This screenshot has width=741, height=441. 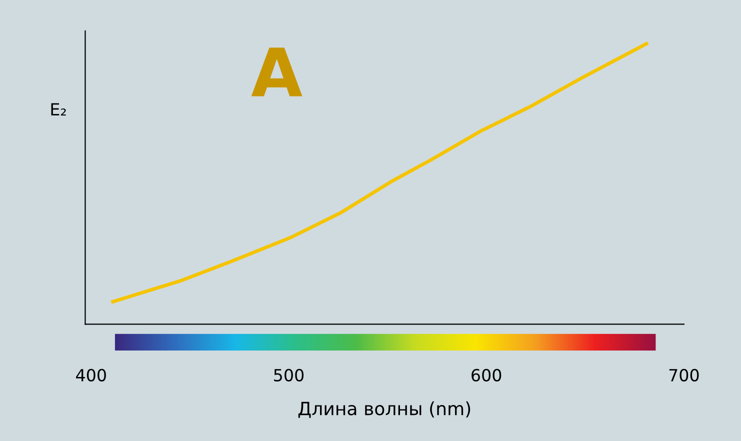 What do you see at coordinates (276, 72) in the screenshot?
I see `annotation: A` at bounding box center [276, 72].